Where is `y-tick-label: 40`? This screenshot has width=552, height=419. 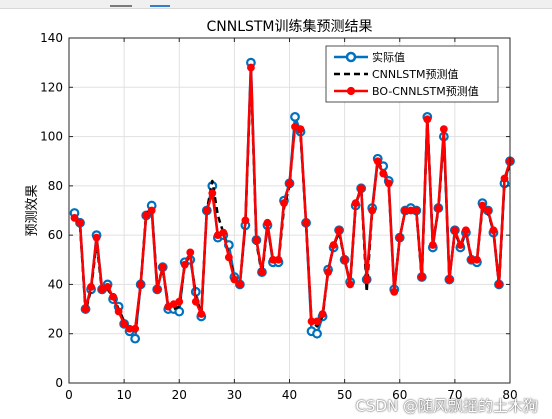
y-tick-label: 40 is located at coordinates (55, 284).